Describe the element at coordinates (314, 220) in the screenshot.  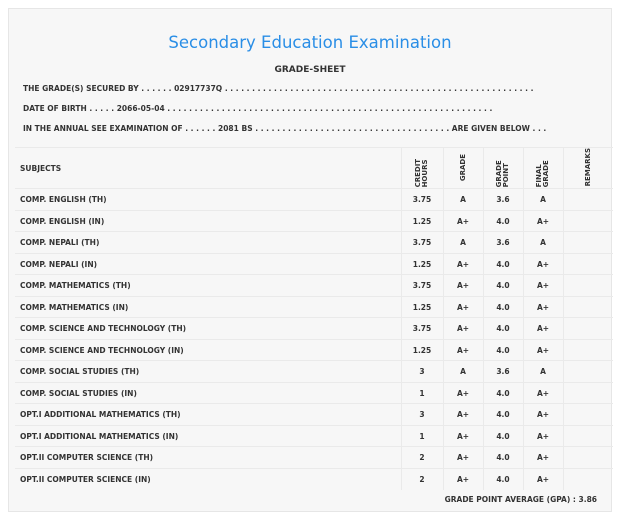
I see `table-row: COMP. ENGLISH (IN) 1.25 A+ 4.0 A+` at that location.